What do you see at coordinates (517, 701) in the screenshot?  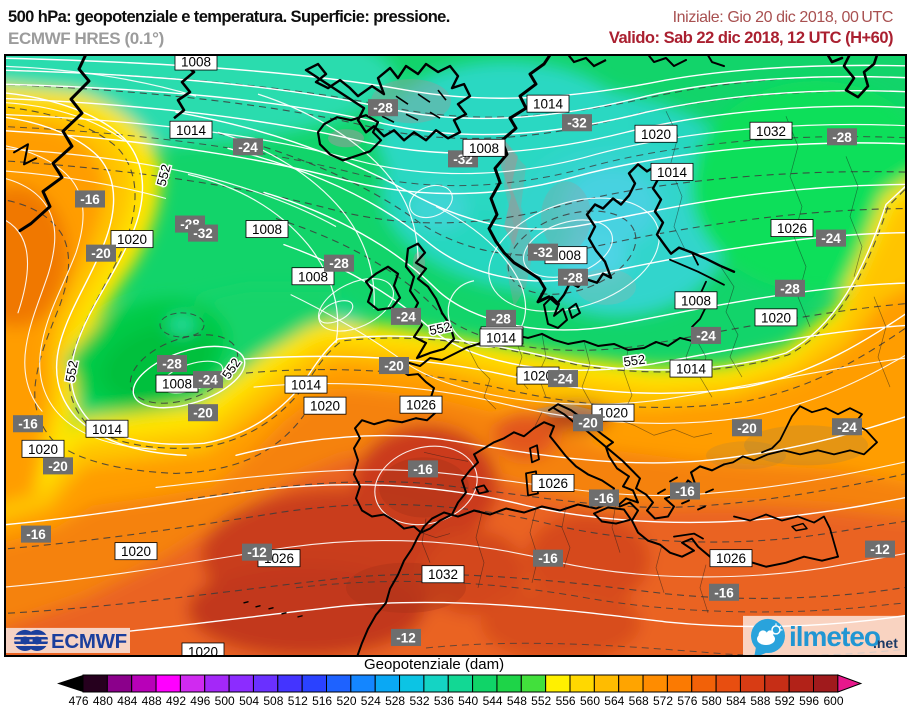 I see `svg-text: 548` at bounding box center [517, 701].